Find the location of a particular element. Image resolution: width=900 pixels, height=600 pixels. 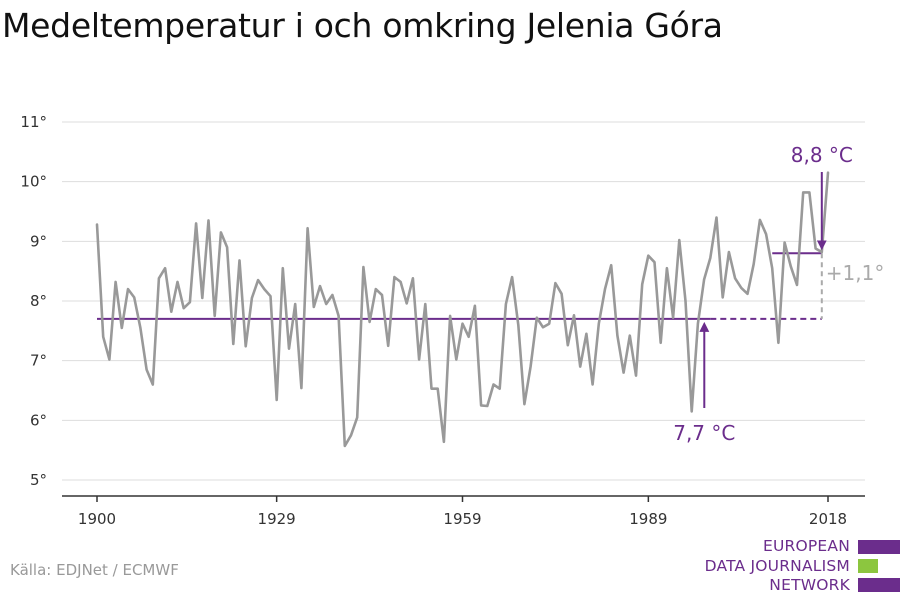

y-tick-label-8: 8° is located at coordinates (38, 301).